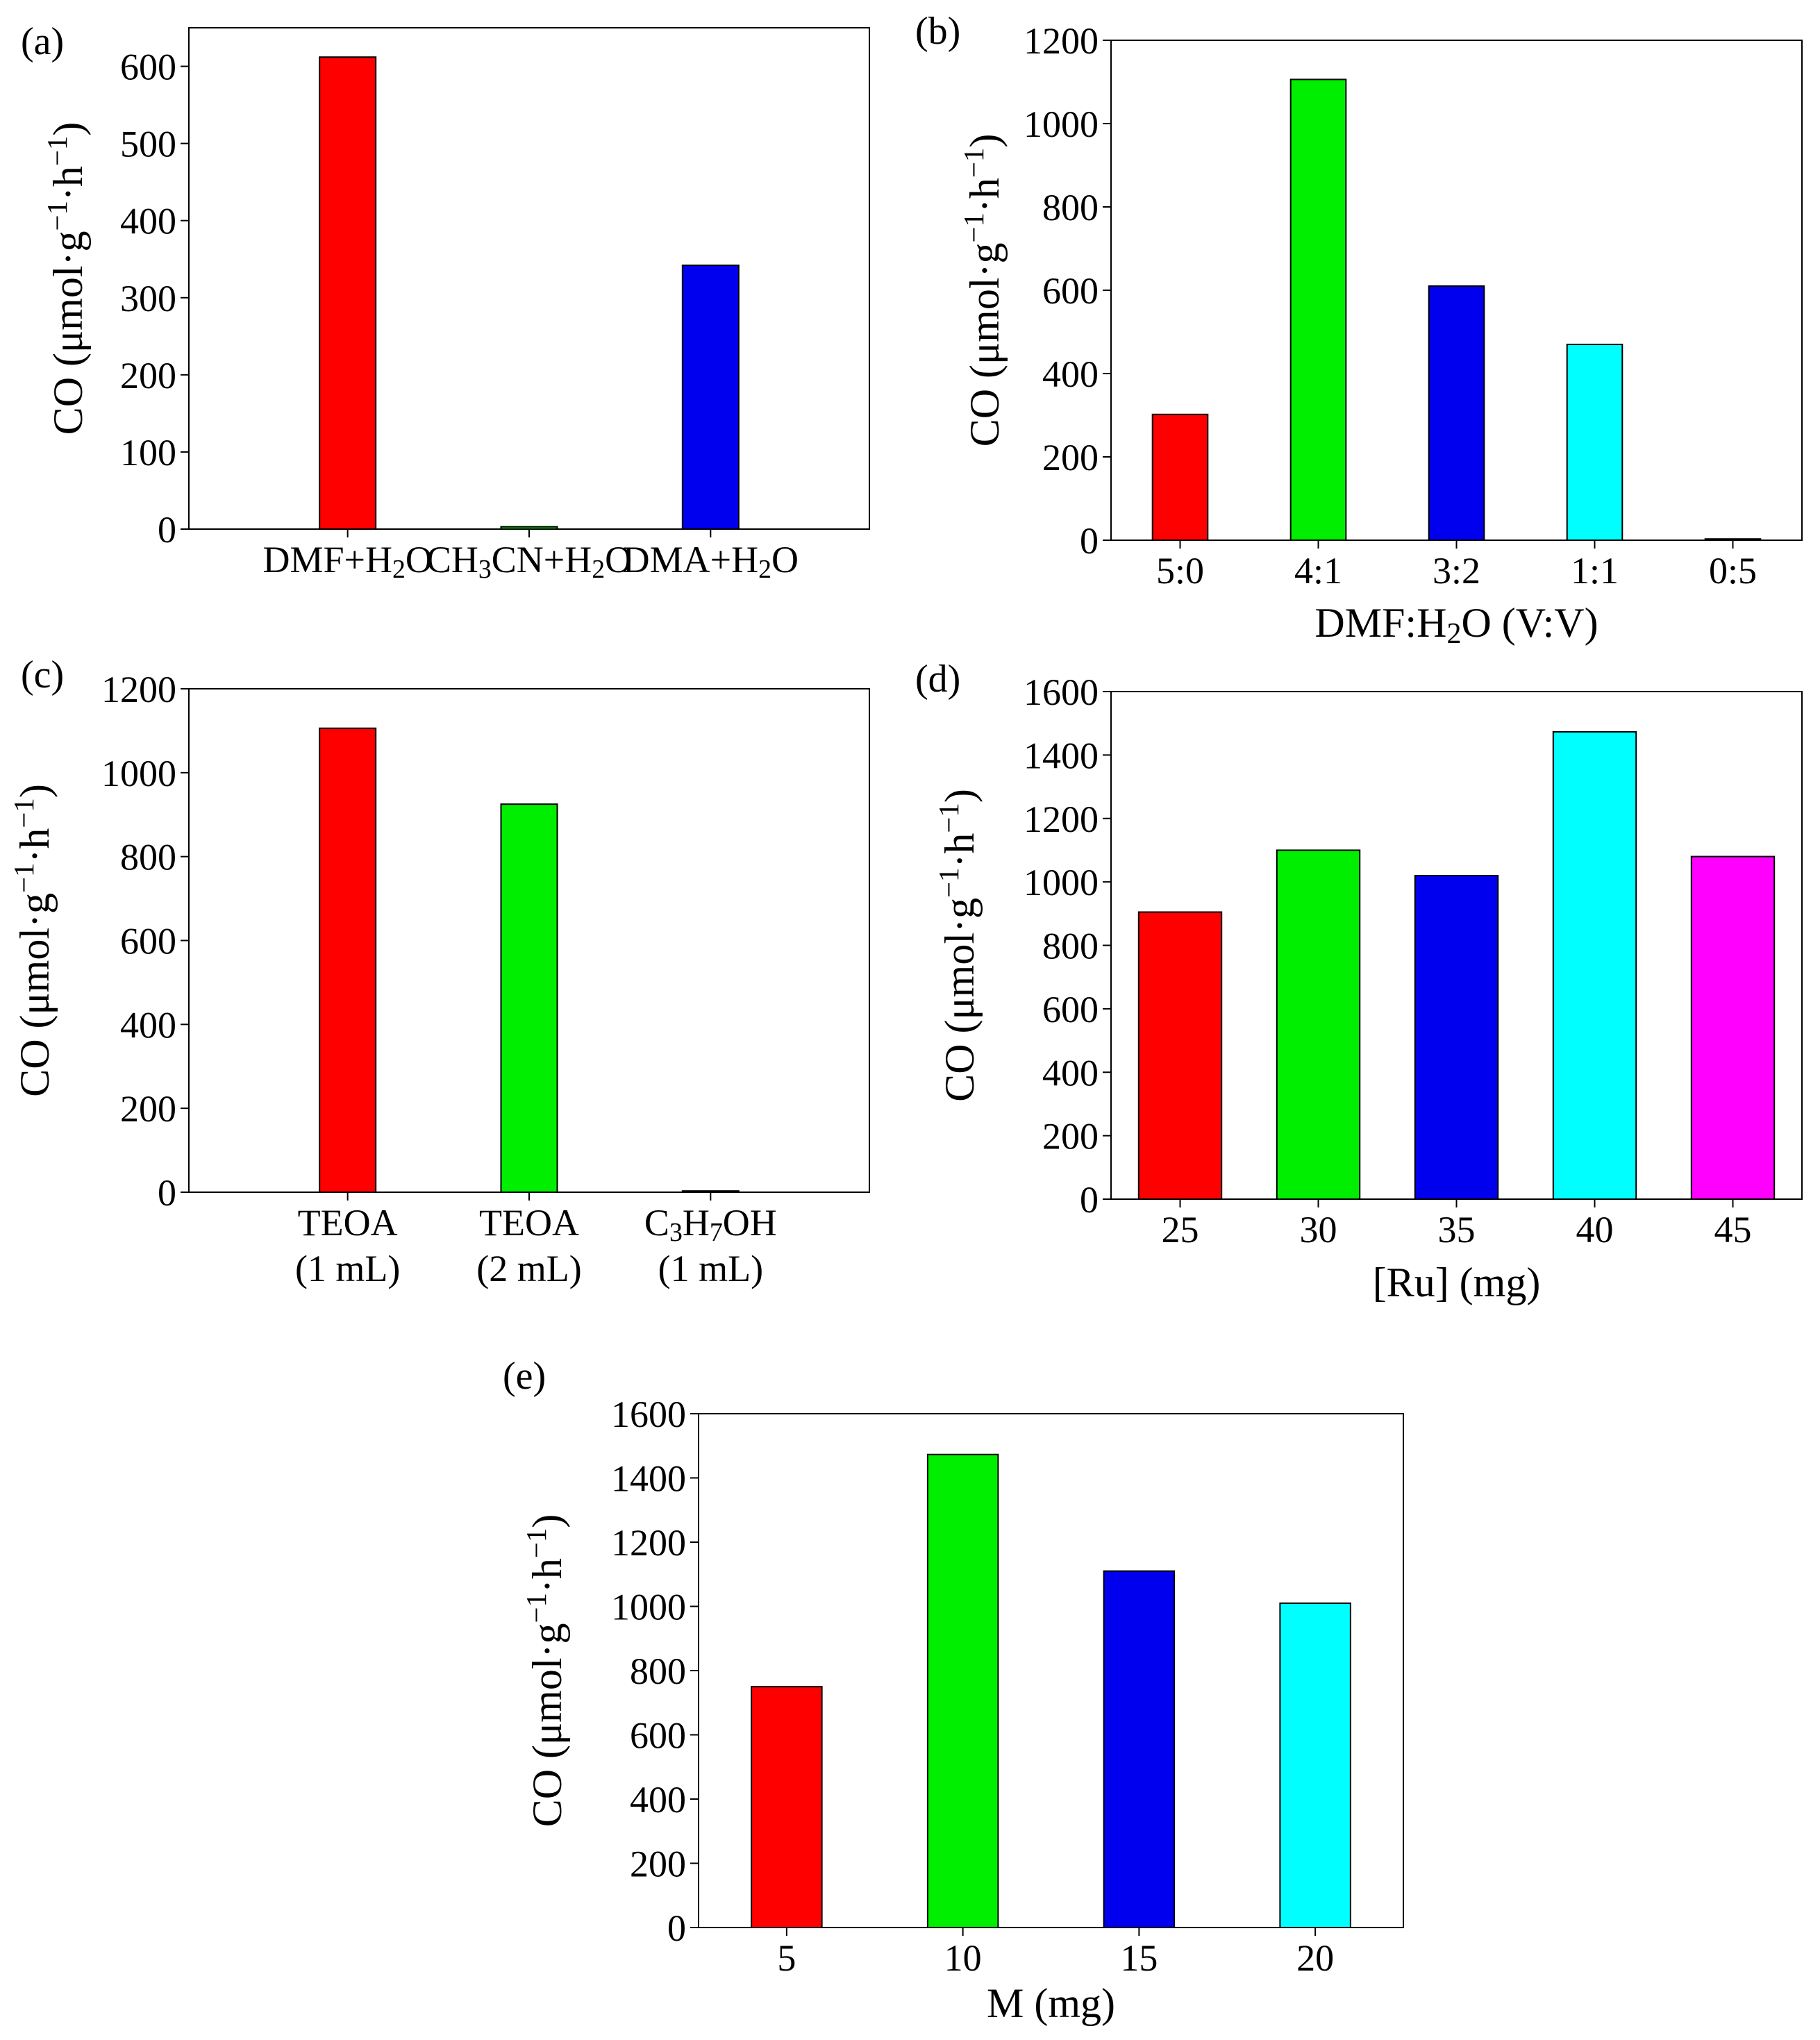 This screenshot has height=2040, width=1820. Describe the element at coordinates (529, 1268) in the screenshot. I see `x-category-label: (2 mL)` at that location.